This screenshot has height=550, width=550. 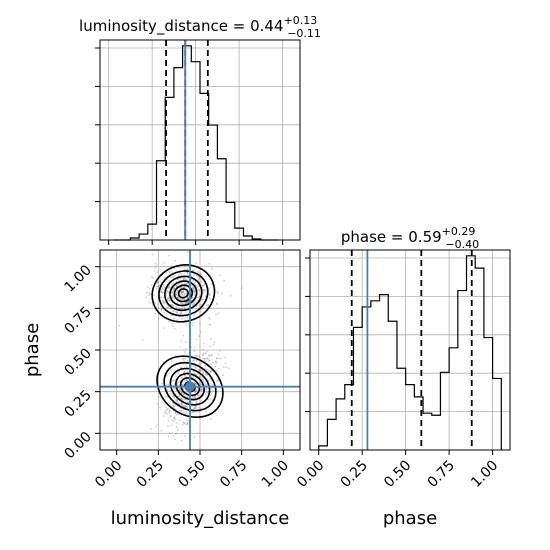 I want to click on panel-frame, so click(x=410, y=350).